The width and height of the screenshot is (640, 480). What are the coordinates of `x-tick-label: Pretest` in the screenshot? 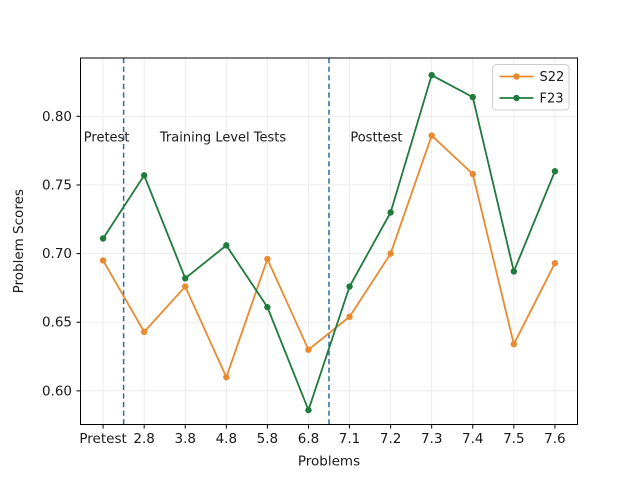 It's located at (102, 439).